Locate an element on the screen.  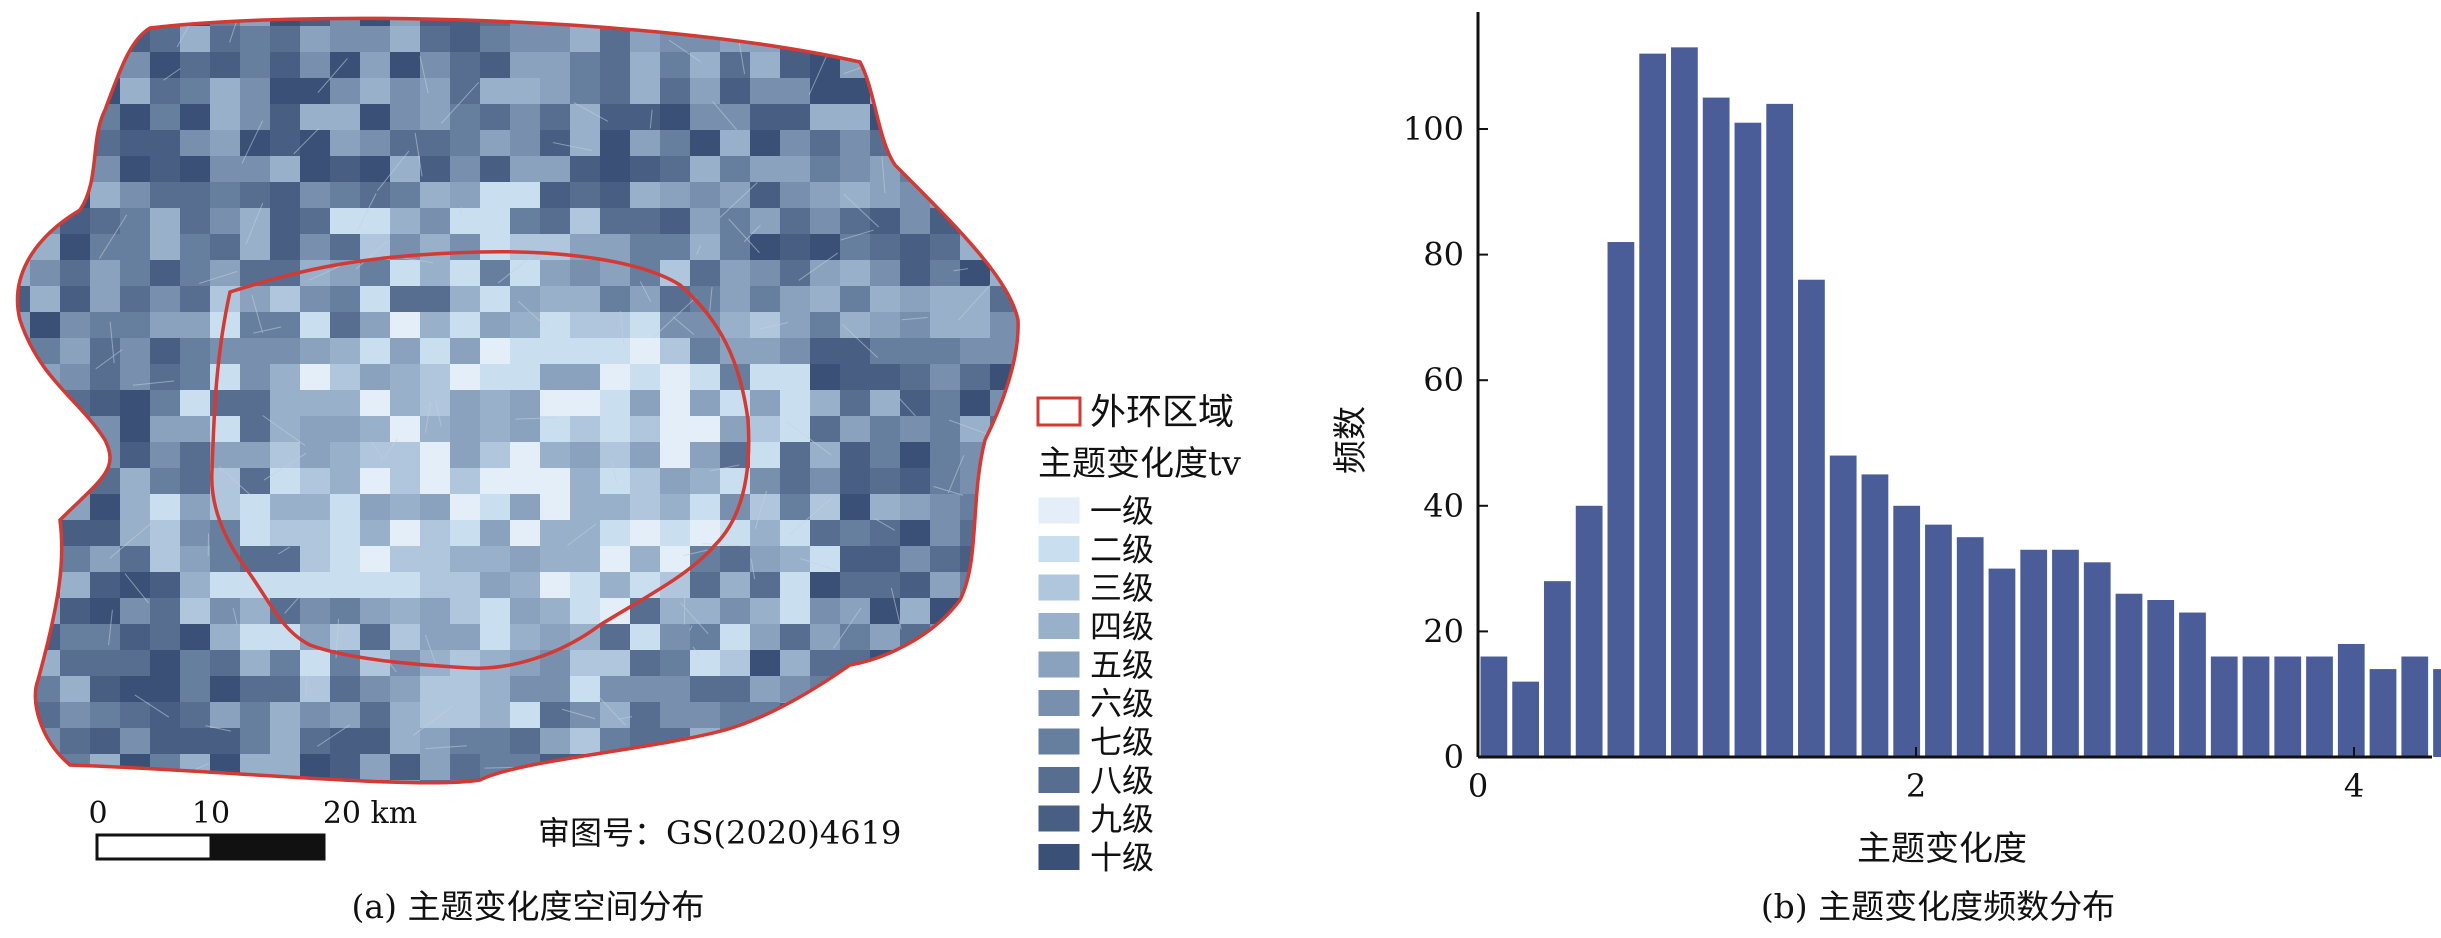
legend-class-label-2: 二级 is located at coordinates (1122, 550).